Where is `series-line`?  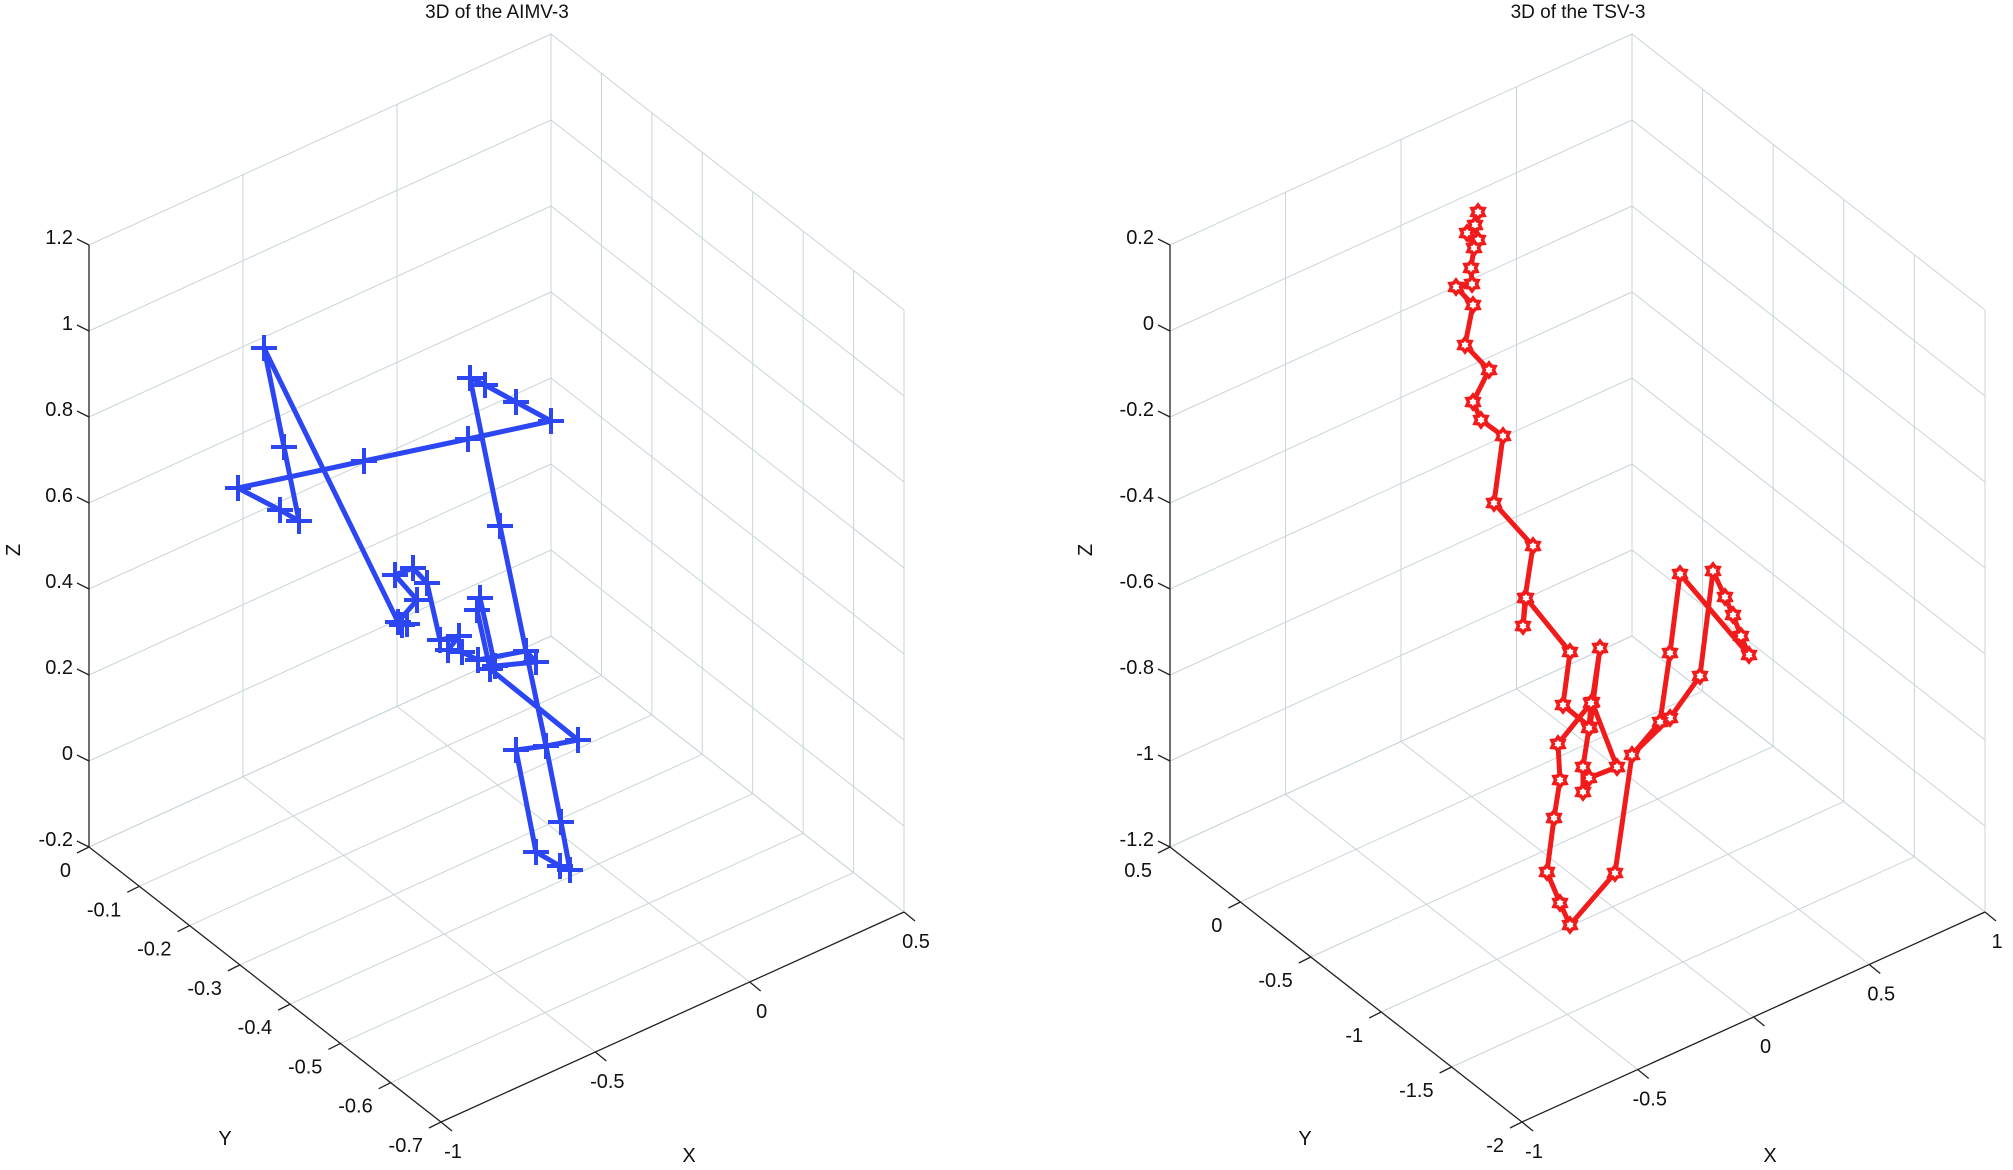 series-line is located at coordinates (1602, 569).